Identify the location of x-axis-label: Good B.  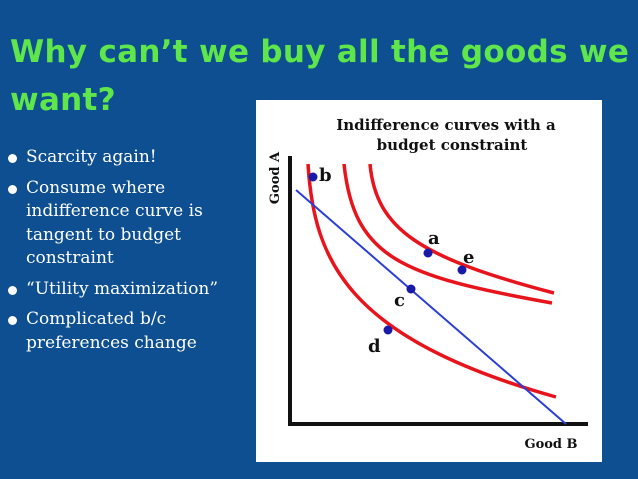
(550, 444).